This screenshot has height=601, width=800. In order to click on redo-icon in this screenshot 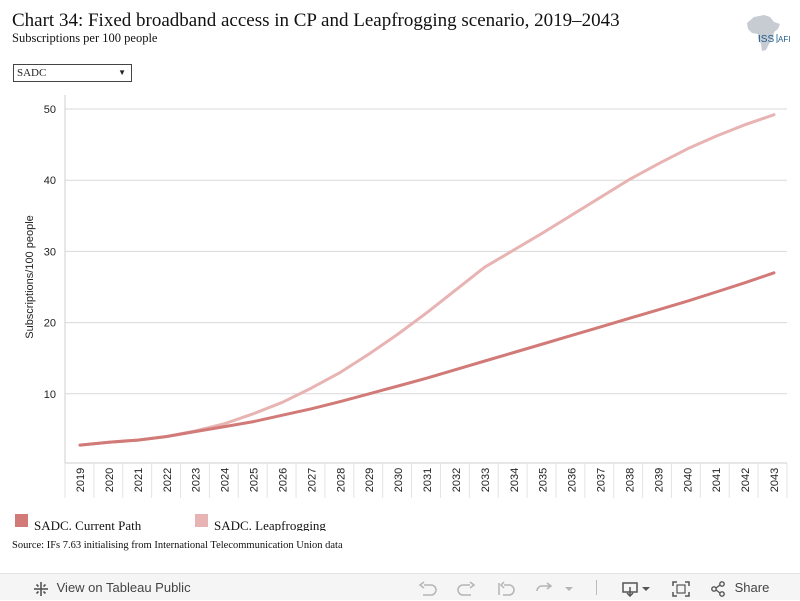, I will do `click(466, 588)`.